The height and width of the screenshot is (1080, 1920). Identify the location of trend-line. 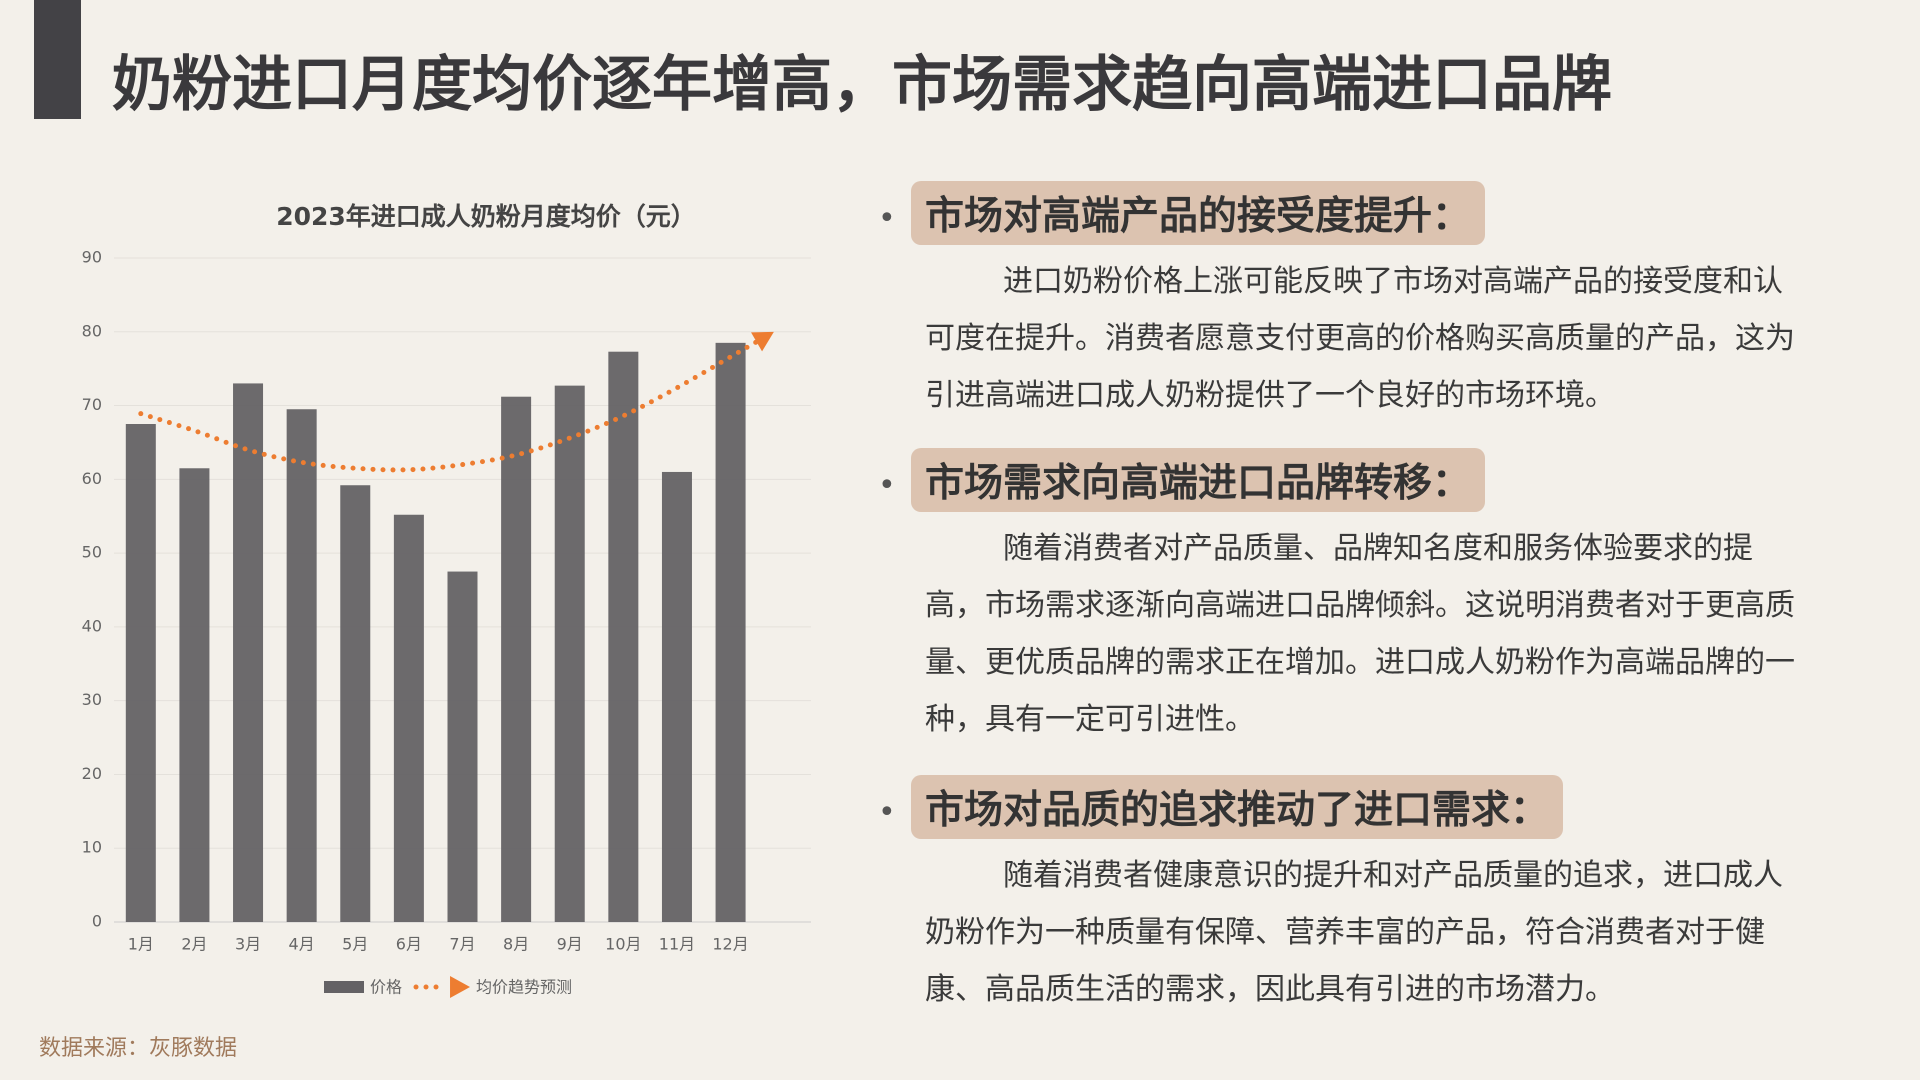
(449, 406).